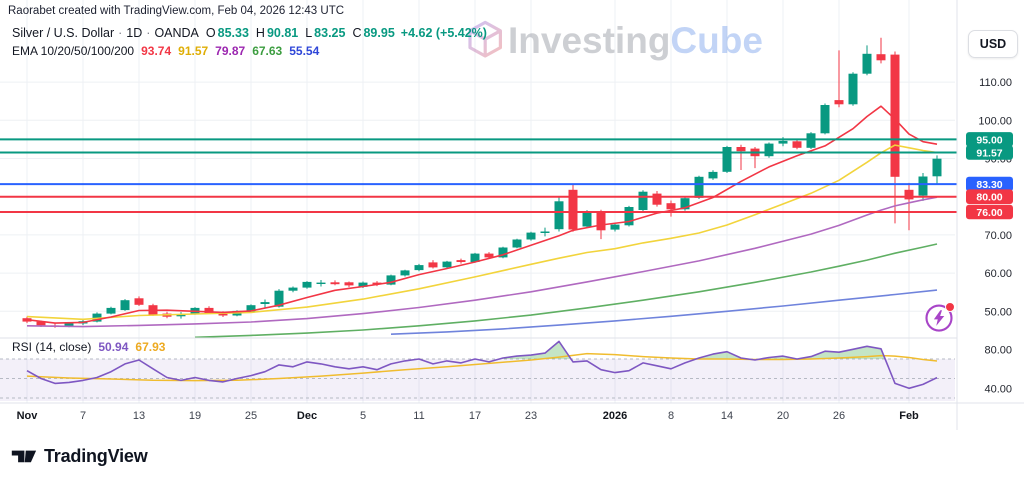  I want to click on price-level-badge-label: 80.00, so click(989, 198).